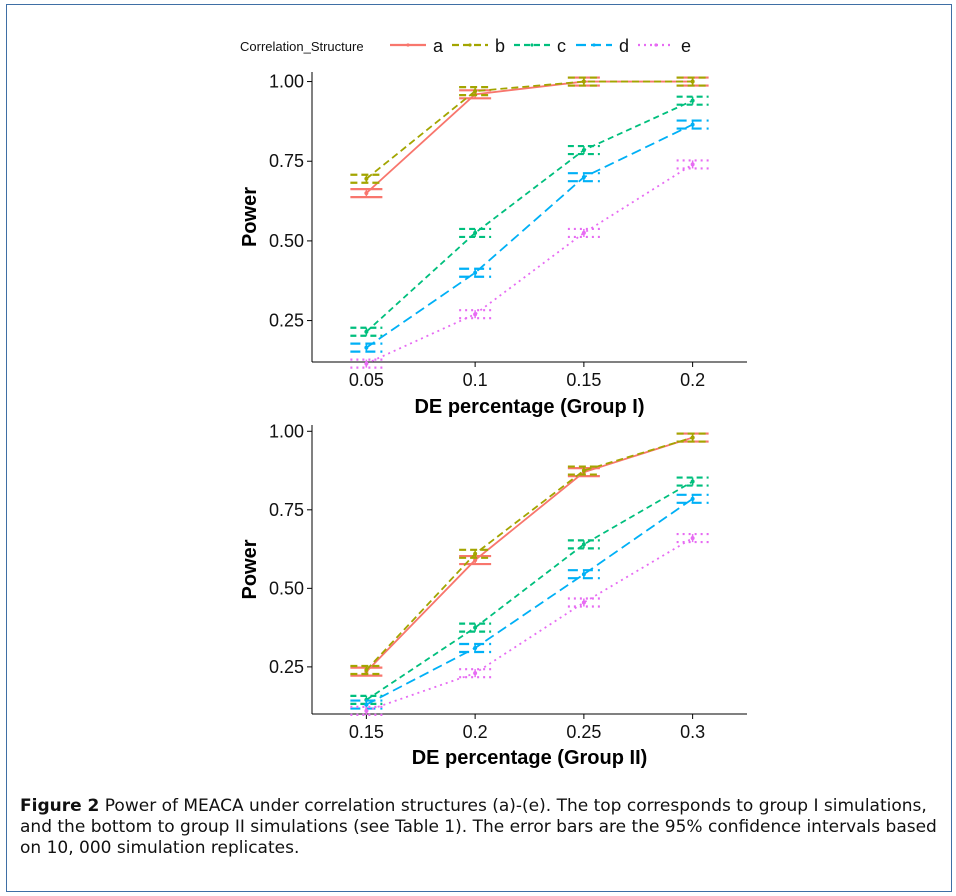 The image size is (956, 896). What do you see at coordinates (561, 46) in the screenshot?
I see `legend-key-label-c: c` at bounding box center [561, 46].